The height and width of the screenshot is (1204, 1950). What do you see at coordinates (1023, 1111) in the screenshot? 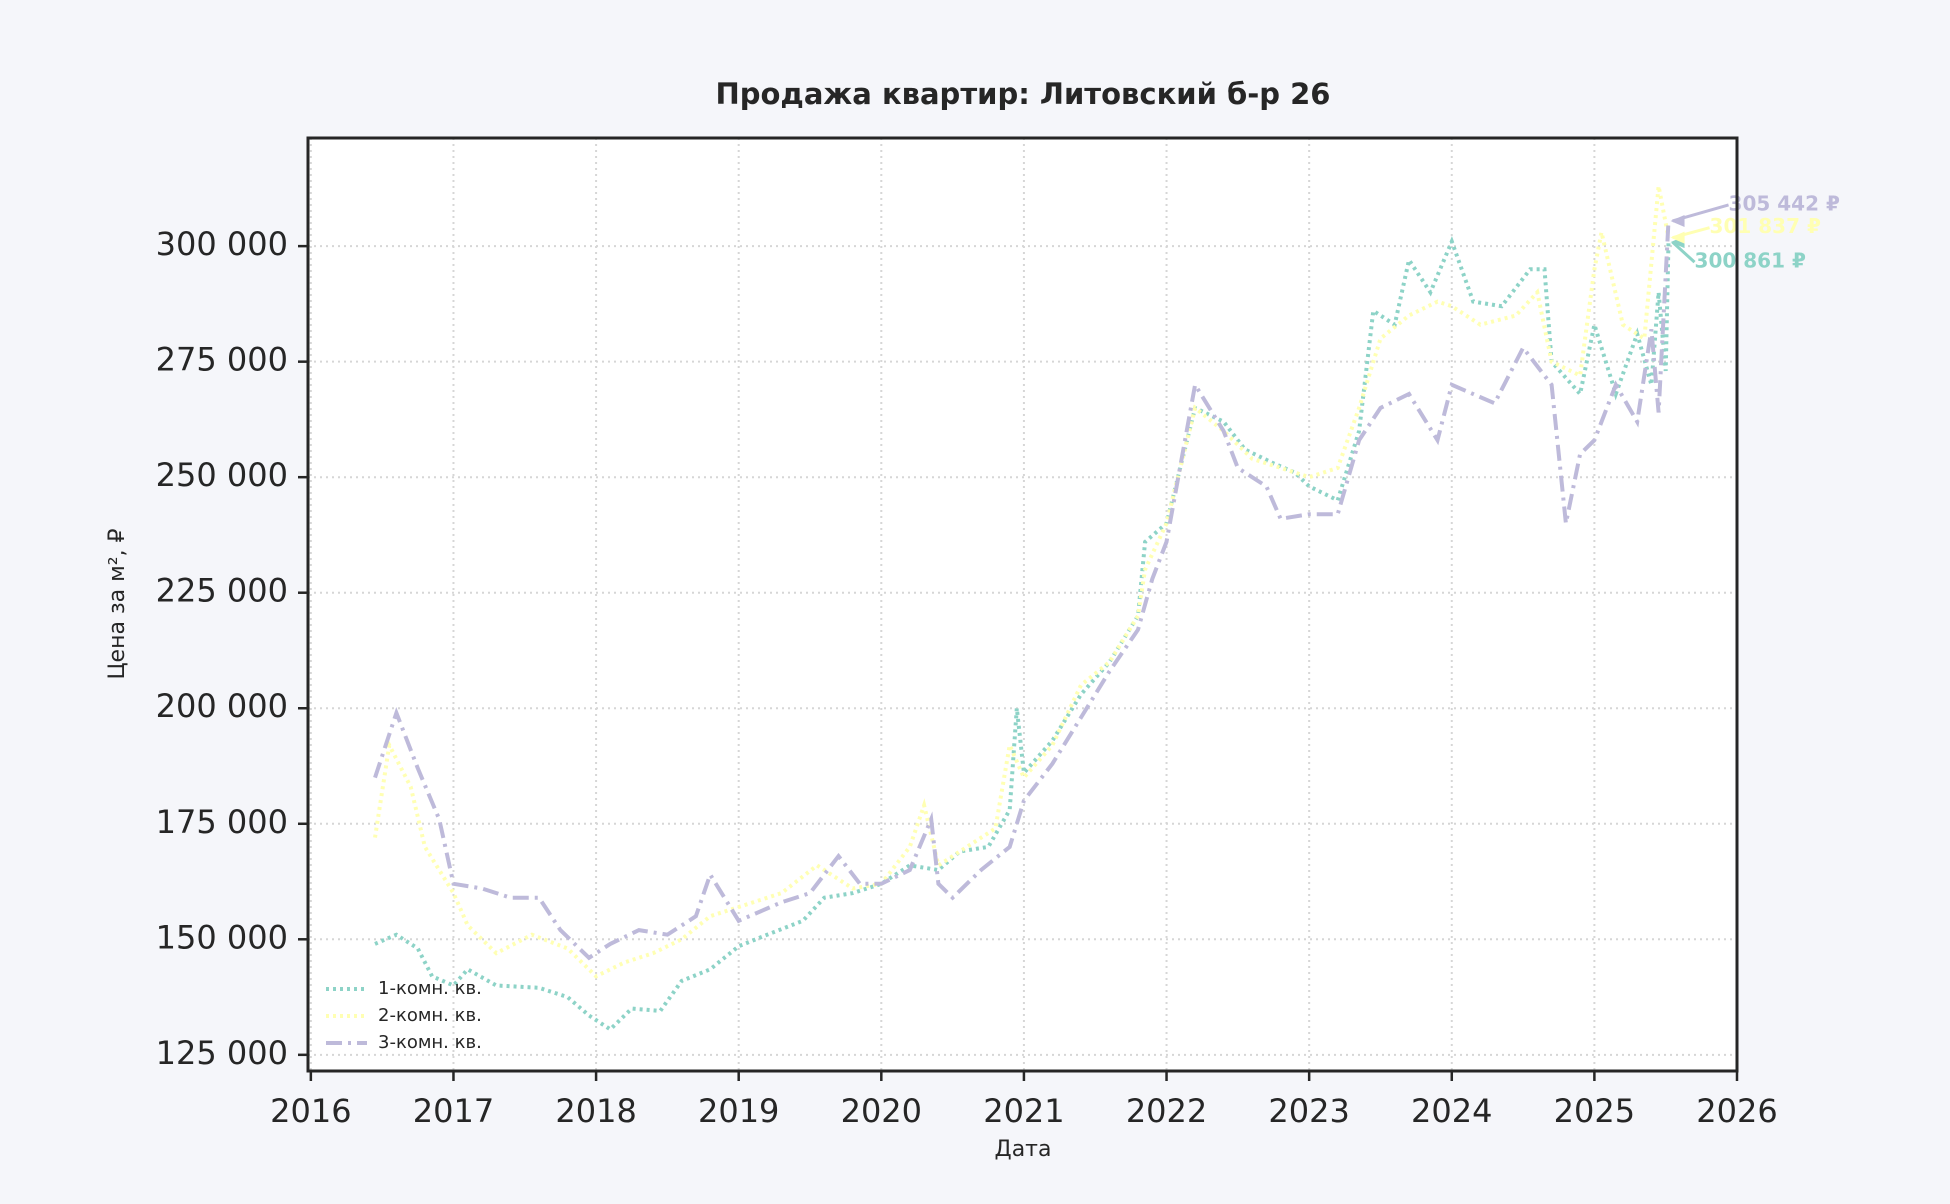
I see `x-tick-label: 2021` at bounding box center [1023, 1111].